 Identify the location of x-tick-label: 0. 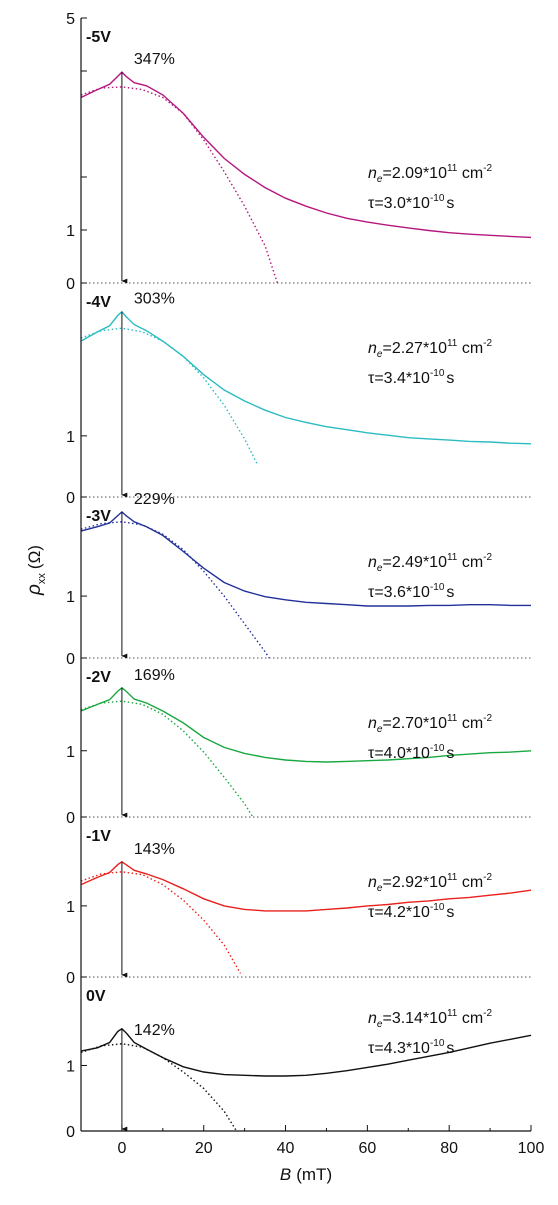
(121, 1148).